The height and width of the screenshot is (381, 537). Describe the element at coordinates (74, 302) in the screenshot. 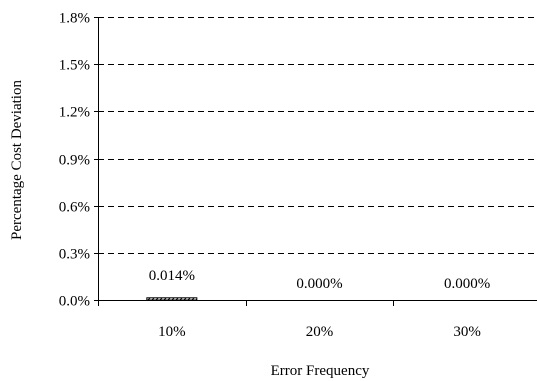

I see `y-tick-label-0: 0.0%` at that location.